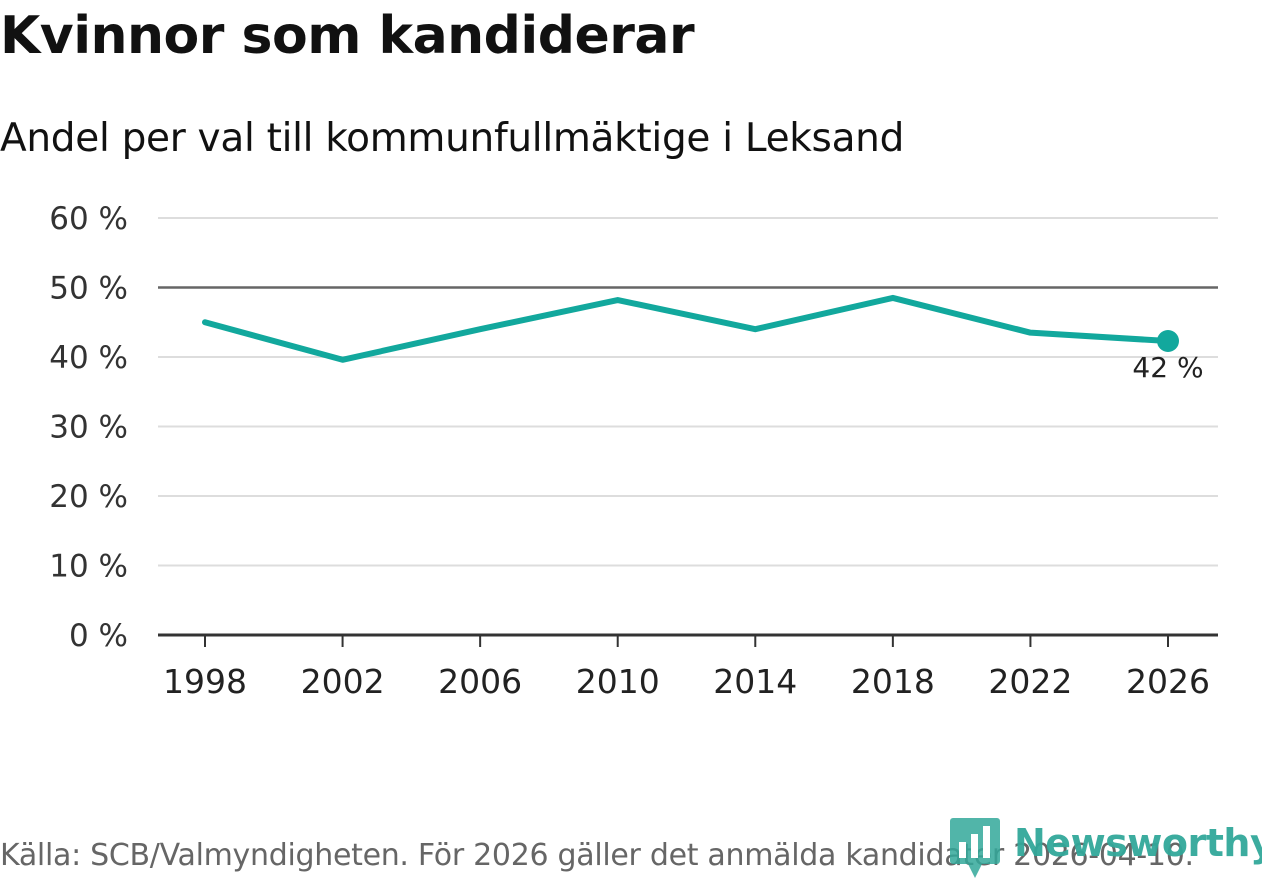  Describe the element at coordinates (88, 289) in the screenshot. I see `y-tick-label: 50 %` at that location.